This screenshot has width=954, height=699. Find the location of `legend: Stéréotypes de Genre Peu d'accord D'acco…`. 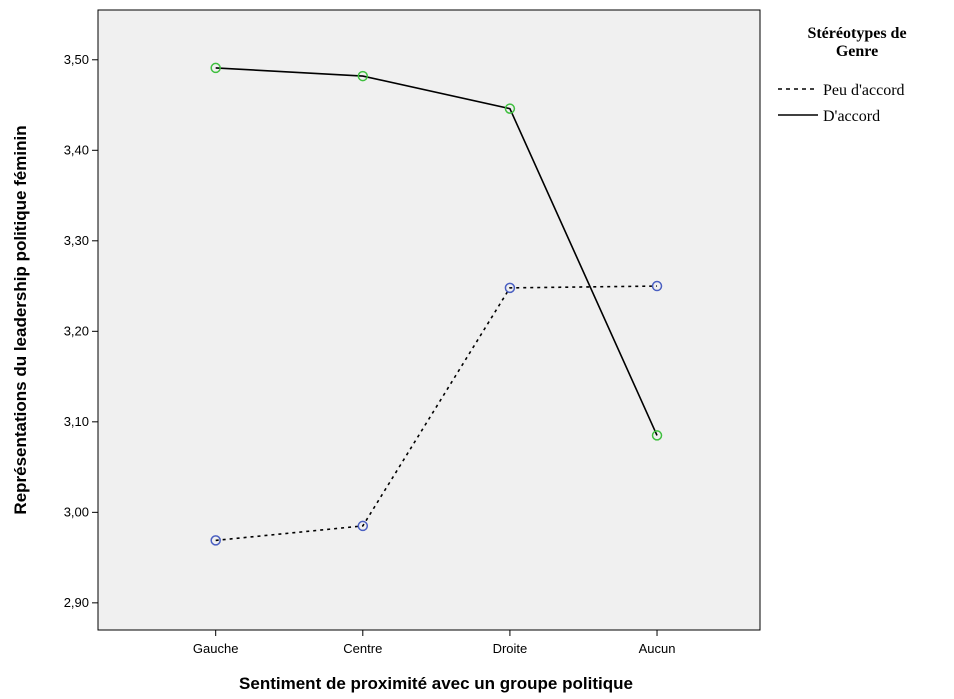

legend: Stéréotypes de Genre Peu d'accord D'acco… is located at coordinates (842, 75).